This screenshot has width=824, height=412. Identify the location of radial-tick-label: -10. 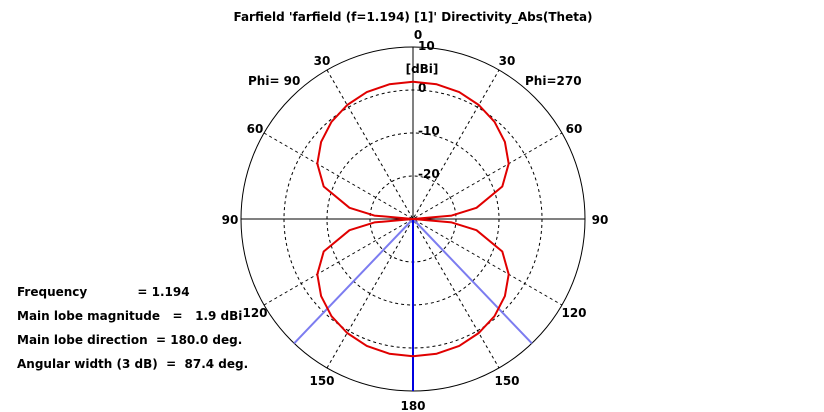
(429, 131).